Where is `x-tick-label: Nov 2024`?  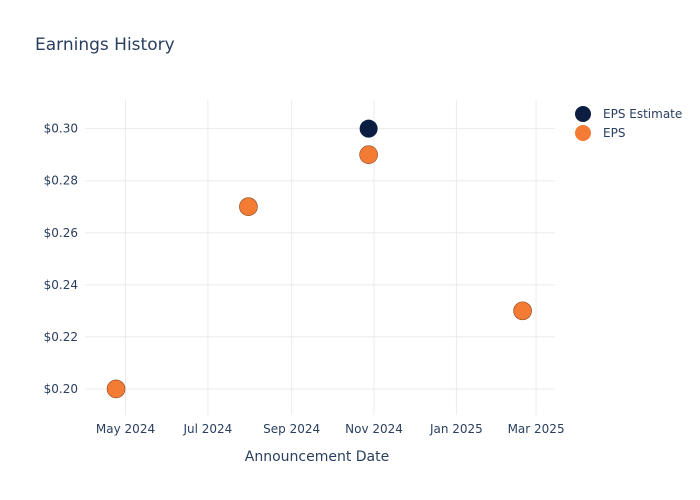 x-tick-label: Nov 2024 is located at coordinates (374, 429).